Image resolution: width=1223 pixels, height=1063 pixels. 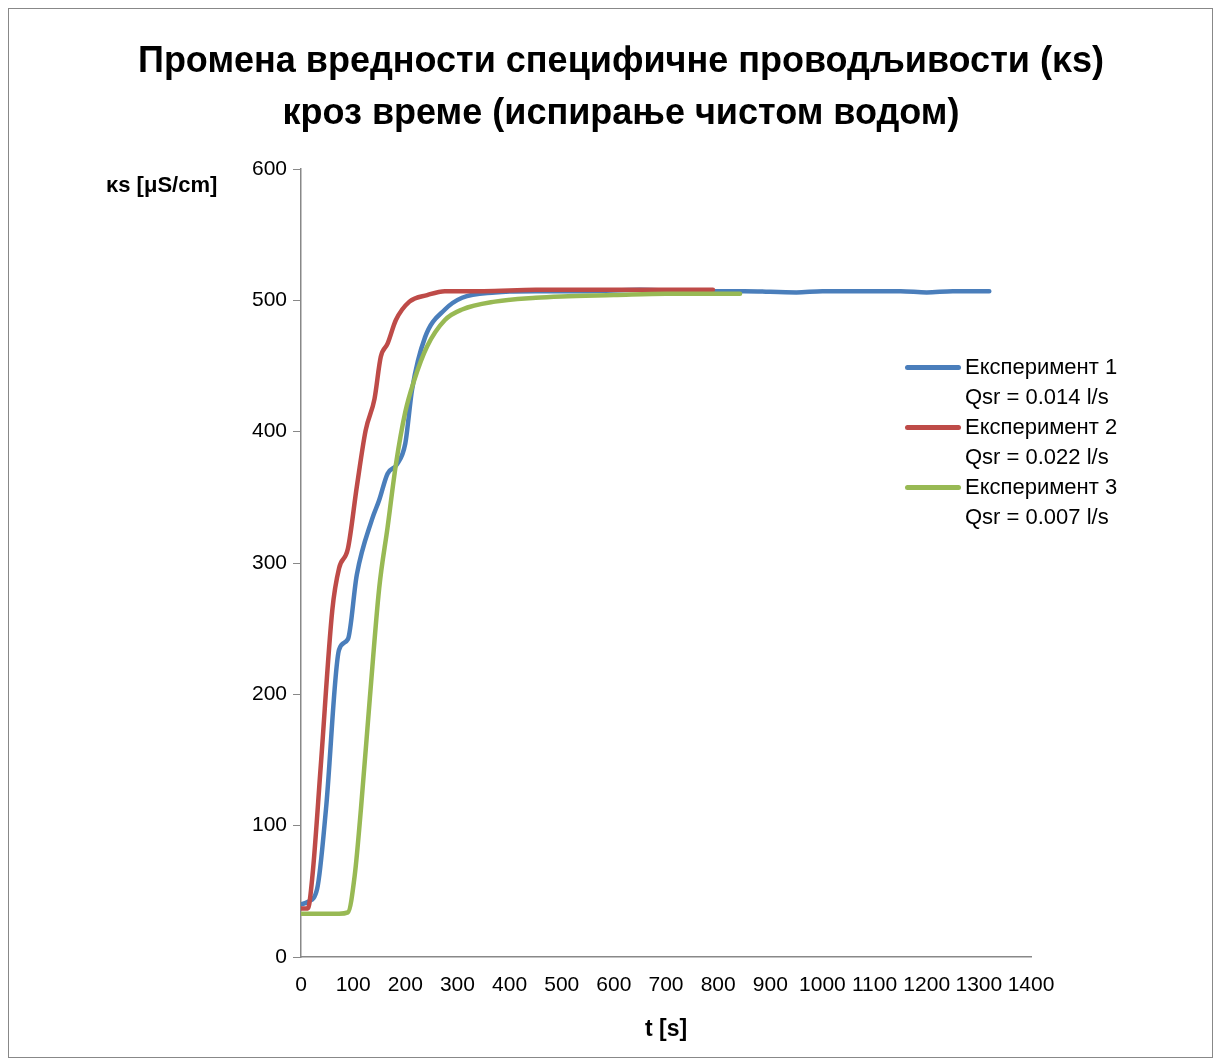 What do you see at coordinates (666, 984) in the screenshot?
I see `x-tick-label: 700` at bounding box center [666, 984].